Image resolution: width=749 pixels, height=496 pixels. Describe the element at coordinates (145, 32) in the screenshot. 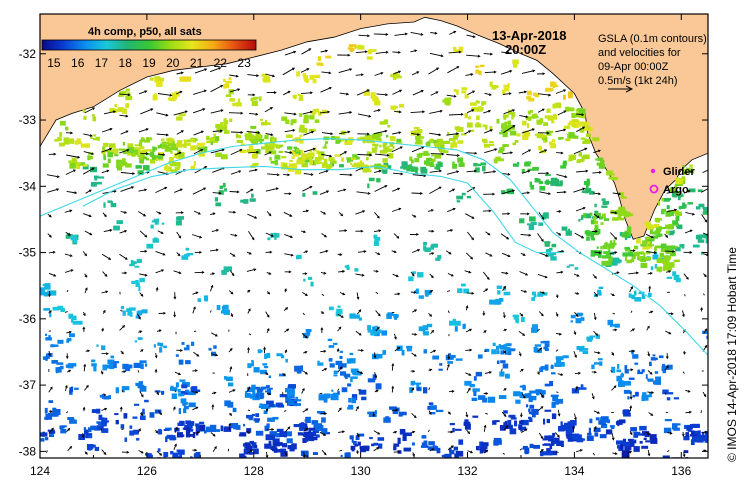

I see `colorbar-title: 4h comp, p50, all sats` at that location.